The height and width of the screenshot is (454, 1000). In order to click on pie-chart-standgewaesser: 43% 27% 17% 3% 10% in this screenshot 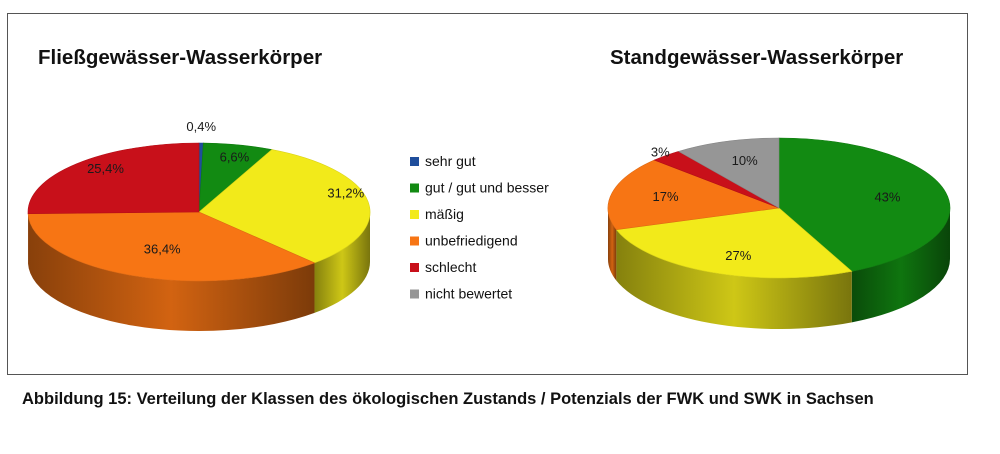, I will do `click(779, 233)`.